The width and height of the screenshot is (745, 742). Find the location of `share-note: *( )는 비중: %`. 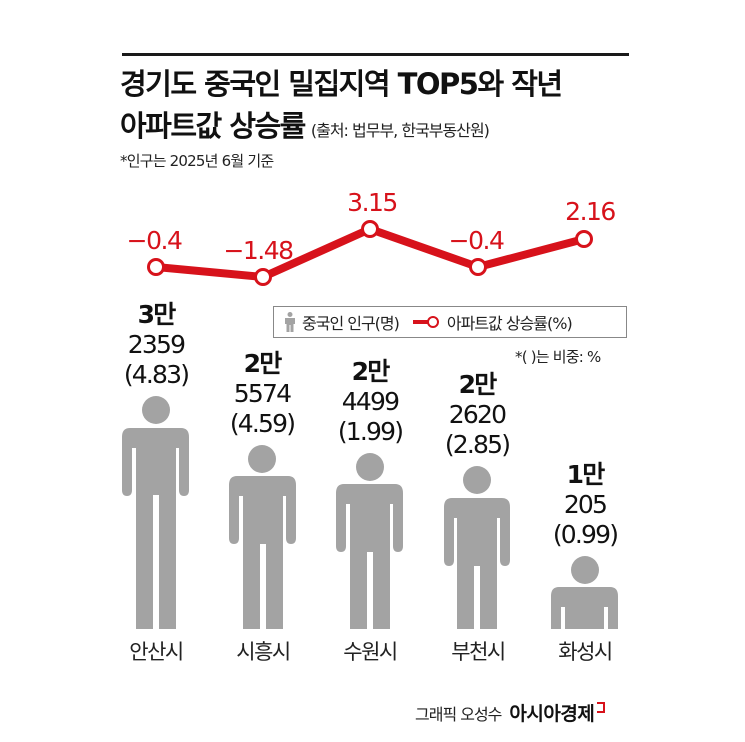

share-note: *( )는 비중: % is located at coordinates (558, 357).